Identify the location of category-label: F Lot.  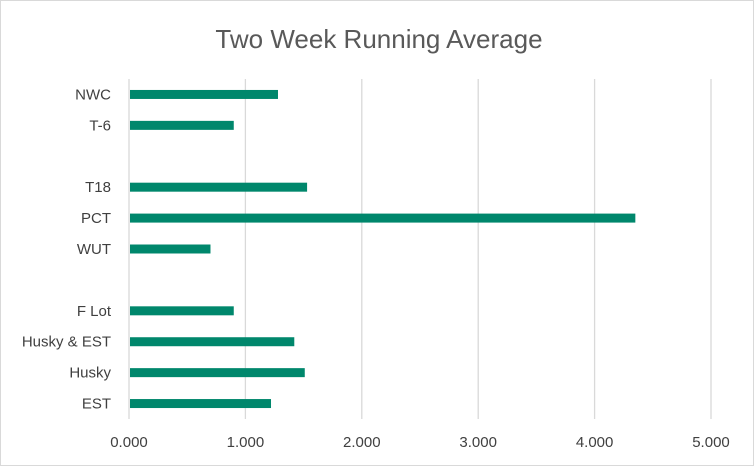
(94, 311).